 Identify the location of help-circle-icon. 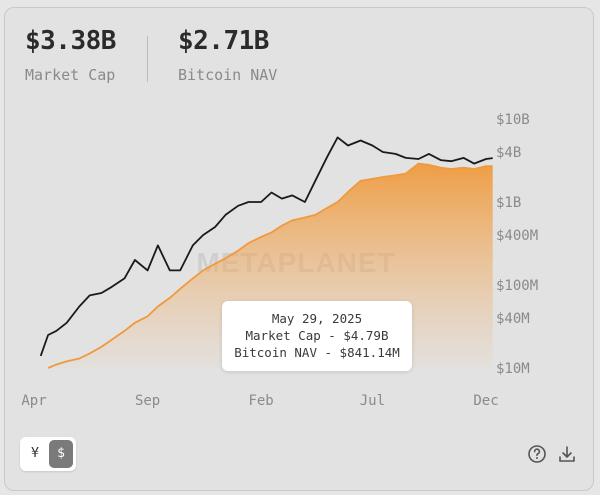
(538, 455).